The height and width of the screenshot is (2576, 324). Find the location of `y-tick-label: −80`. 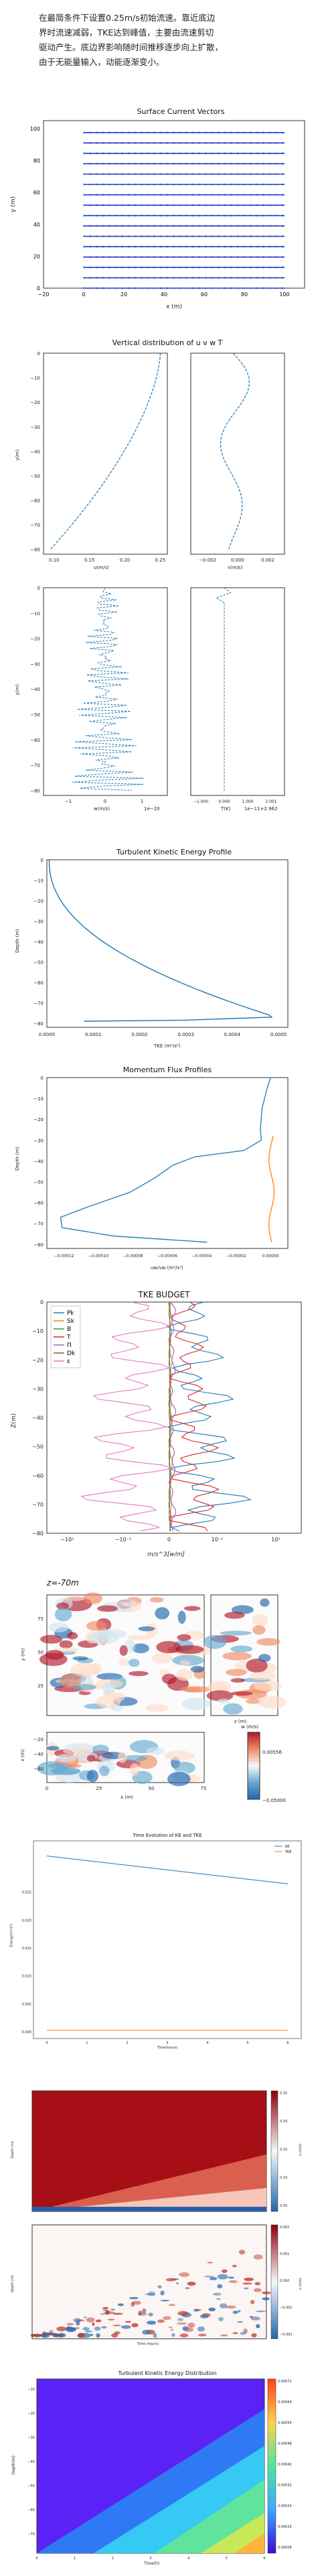

y-tick-label: −80 is located at coordinates (38, 1534).